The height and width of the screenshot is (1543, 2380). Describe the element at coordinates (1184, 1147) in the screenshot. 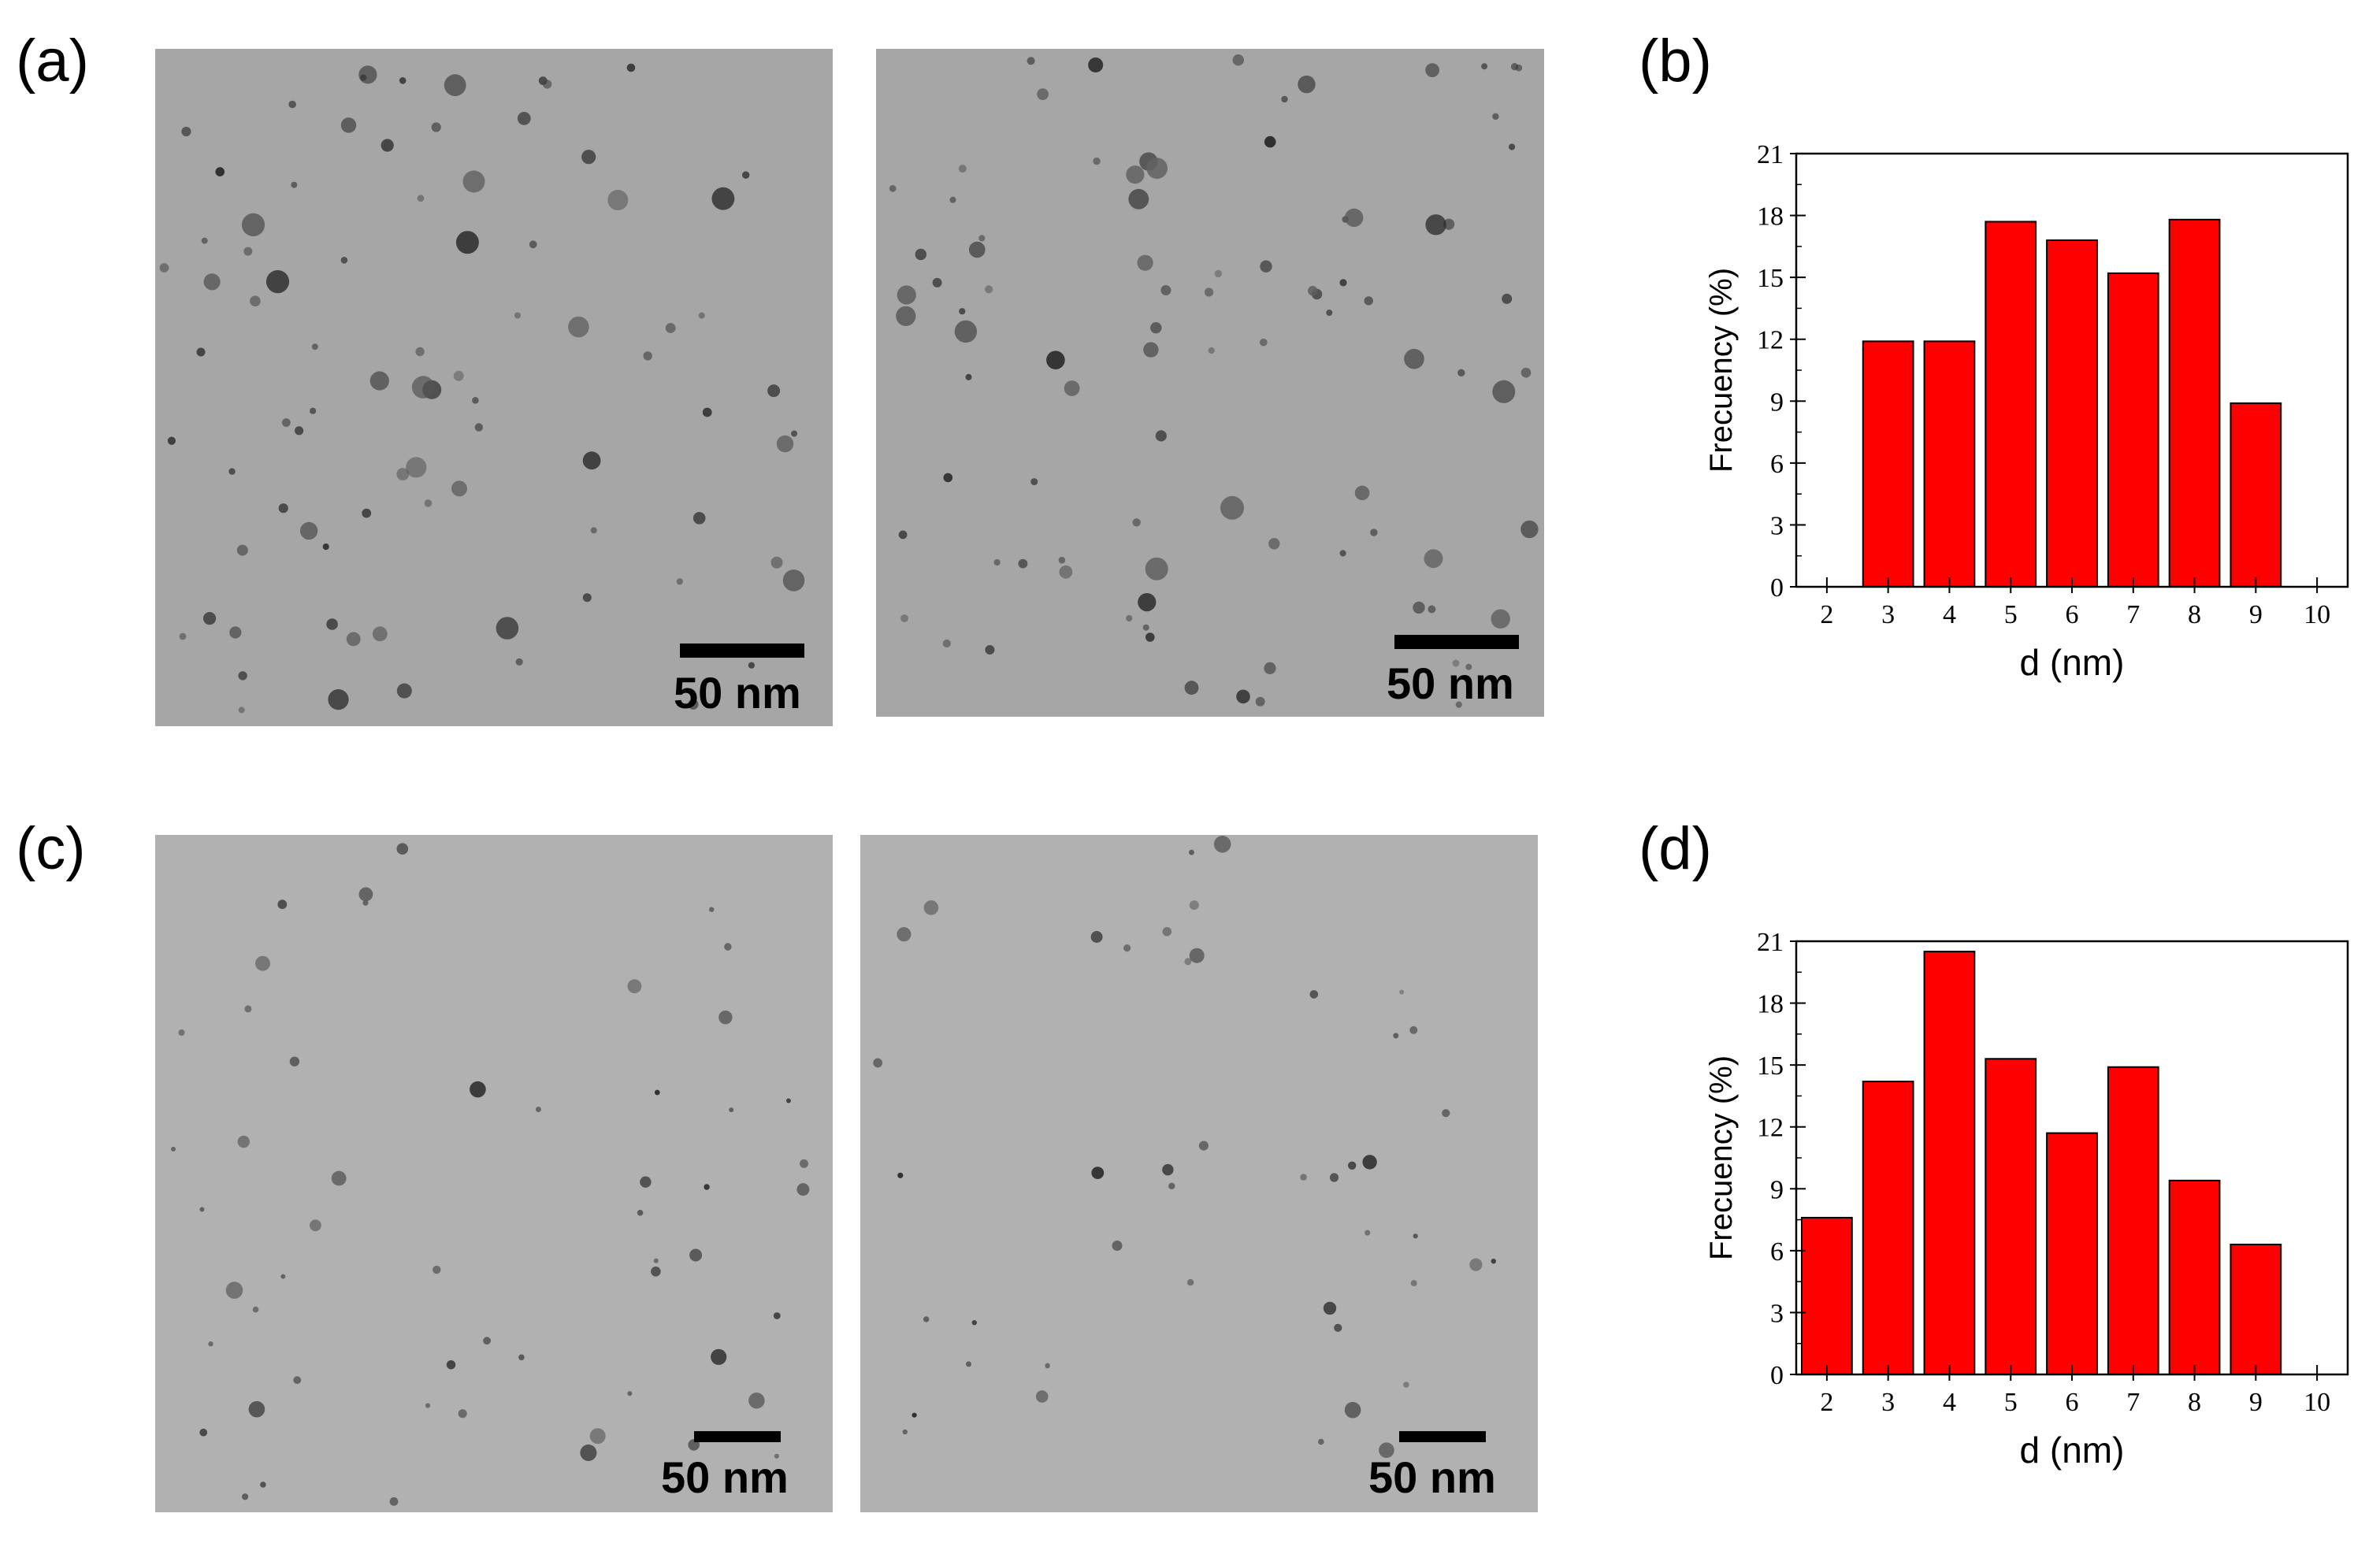

I see `particles-c-right` at that location.